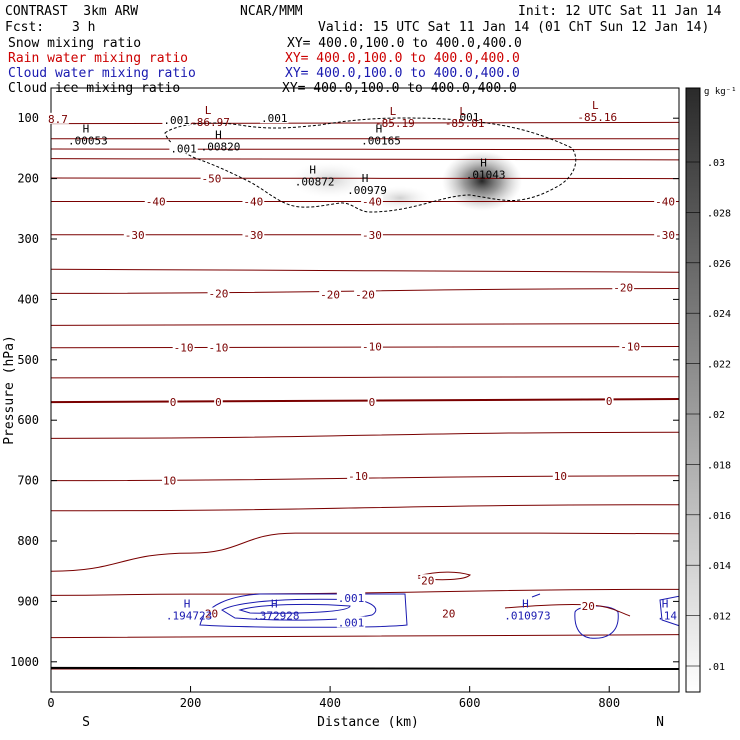 This screenshot has height=740, width=740. I want to click on model-title: CONTRAST 3km ARW, so click(72, 11).